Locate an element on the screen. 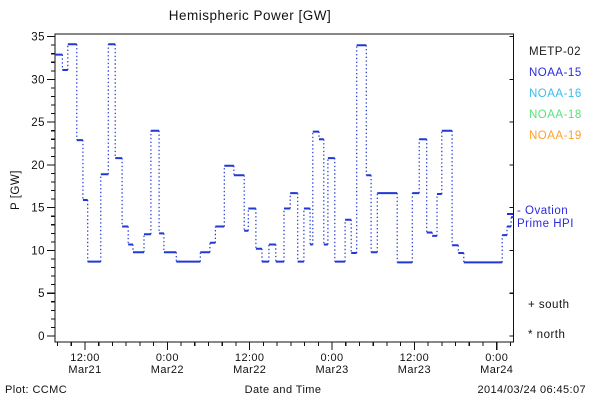  legend-ovation-line1: - Ovation is located at coordinates (543, 211).